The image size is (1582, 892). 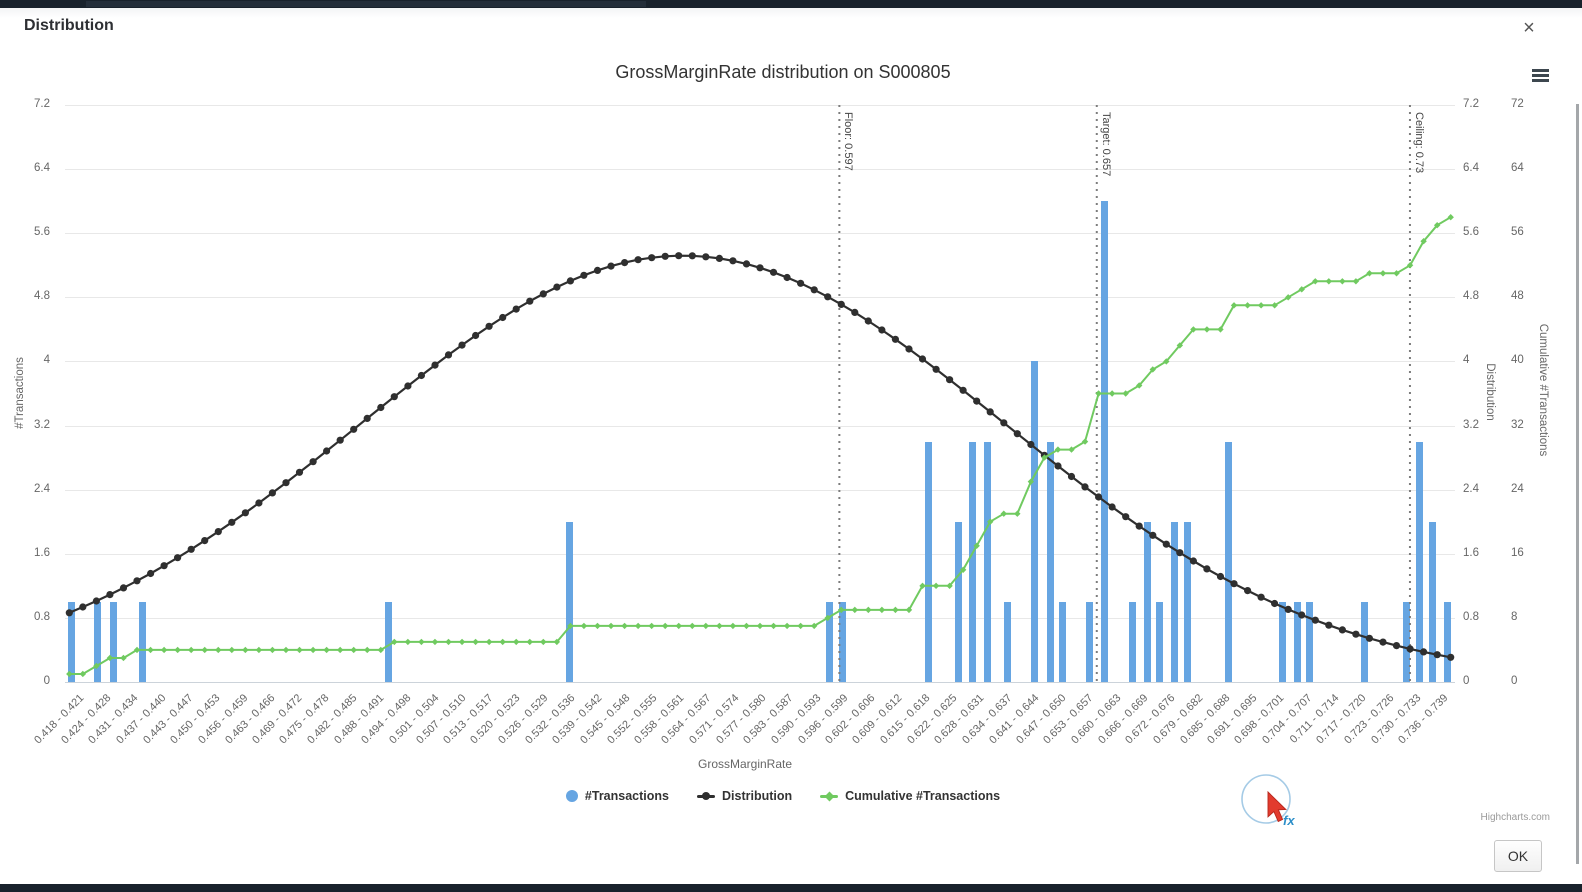 I want to click on cursor-overlay, so click(x=1266, y=799).